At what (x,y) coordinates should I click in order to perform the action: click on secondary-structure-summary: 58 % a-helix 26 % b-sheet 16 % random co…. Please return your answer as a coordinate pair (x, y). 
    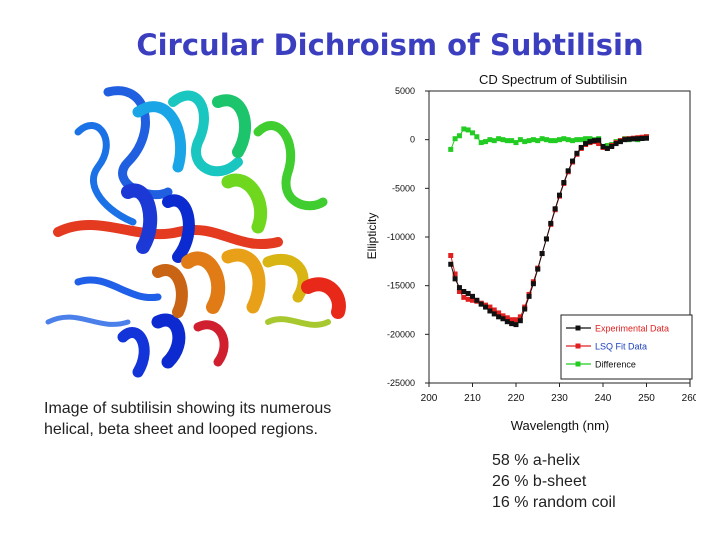
    Looking at the image, I should click on (554, 481).